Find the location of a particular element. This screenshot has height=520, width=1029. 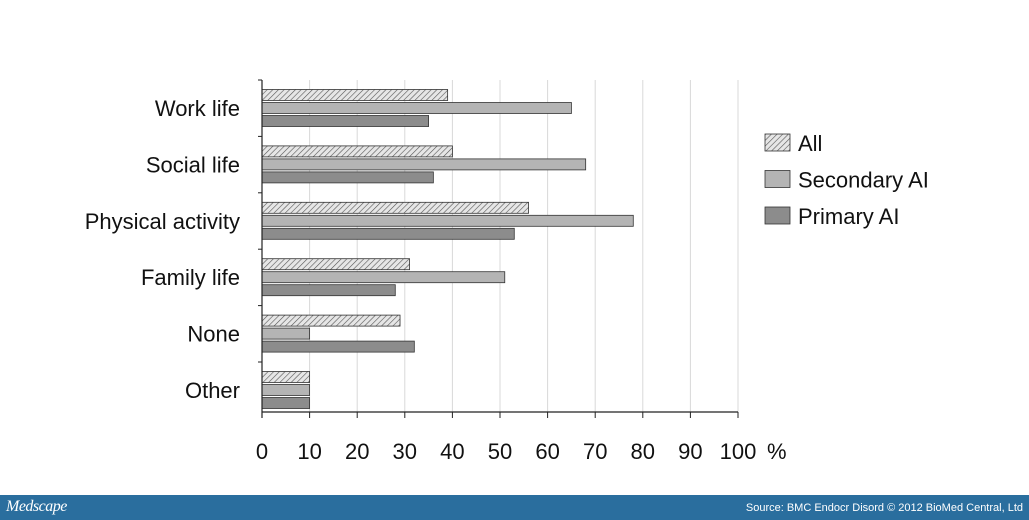

category-label-physical-activity: Physical activity is located at coordinates (162, 221).